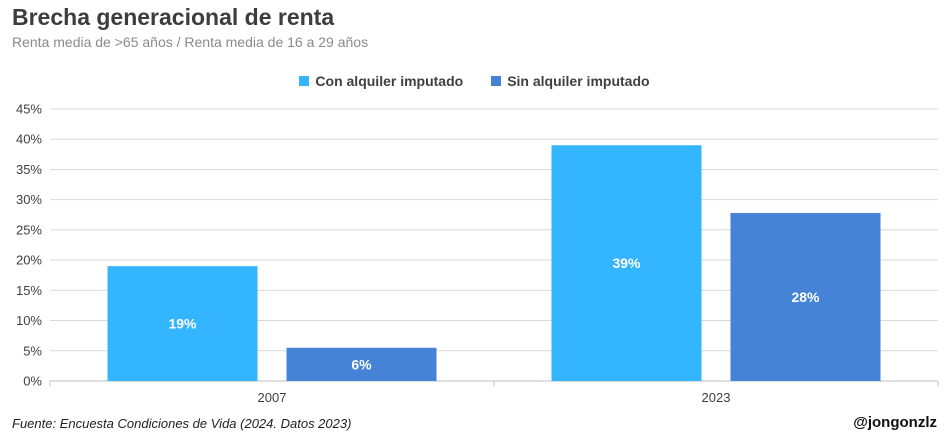 Image resolution: width=949 pixels, height=447 pixels. What do you see at coordinates (173, 17) in the screenshot?
I see `chart-title: Brecha generacional de renta` at bounding box center [173, 17].